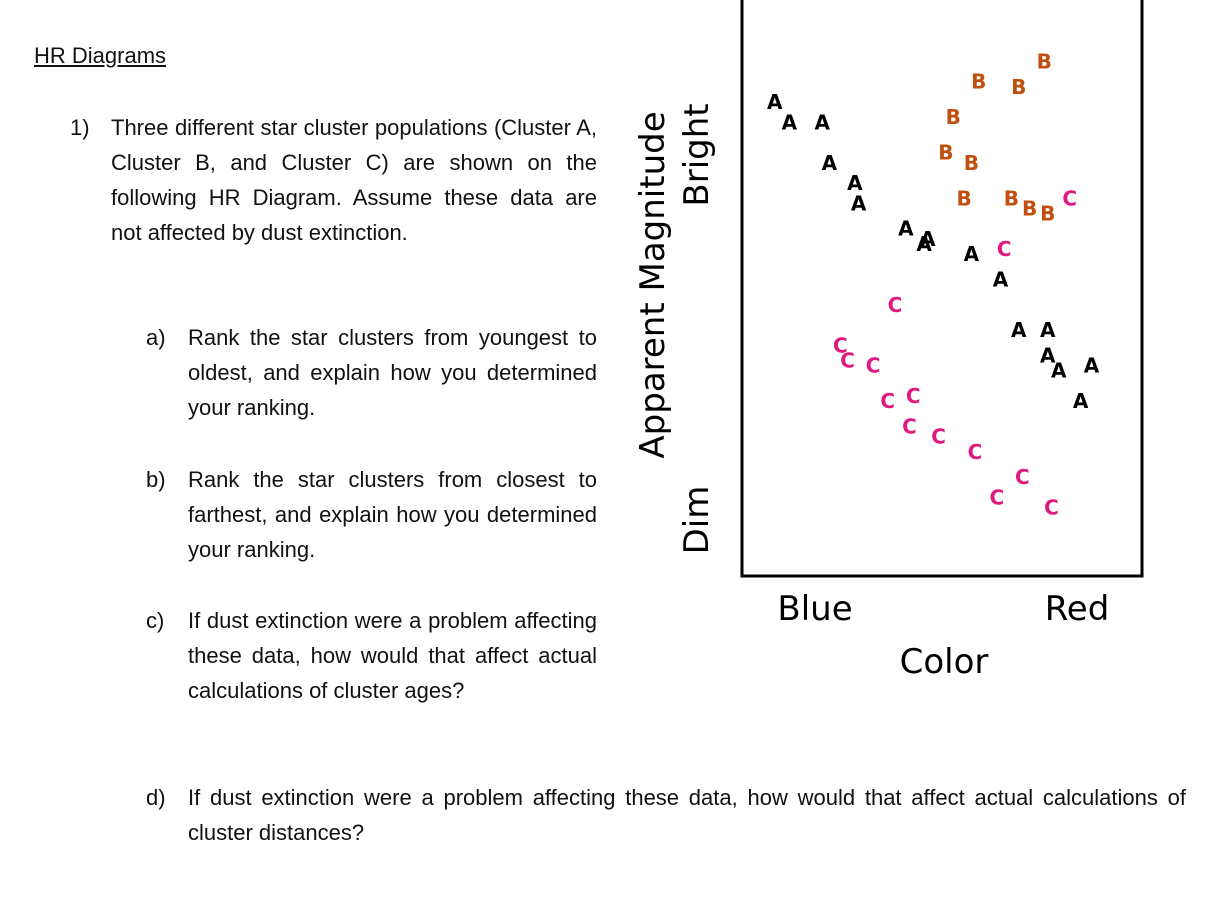 The image size is (1209, 913). What do you see at coordinates (1048, 330) in the screenshot?
I see `point-cluster-a-12: A` at bounding box center [1048, 330].